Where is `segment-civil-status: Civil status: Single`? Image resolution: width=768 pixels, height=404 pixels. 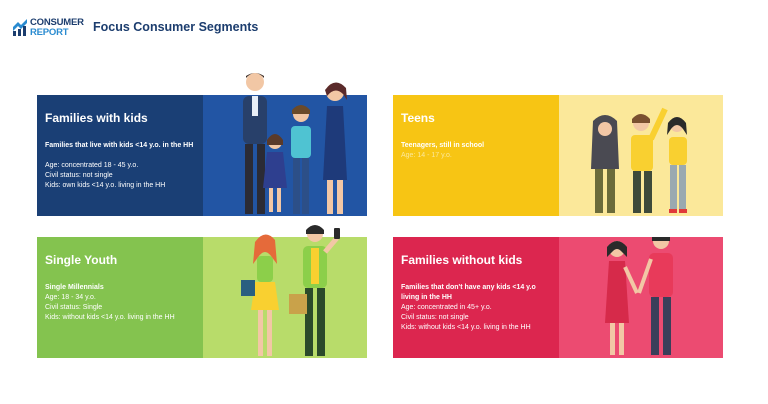 segment-civil-status: Civil status: Single is located at coordinates (74, 307).